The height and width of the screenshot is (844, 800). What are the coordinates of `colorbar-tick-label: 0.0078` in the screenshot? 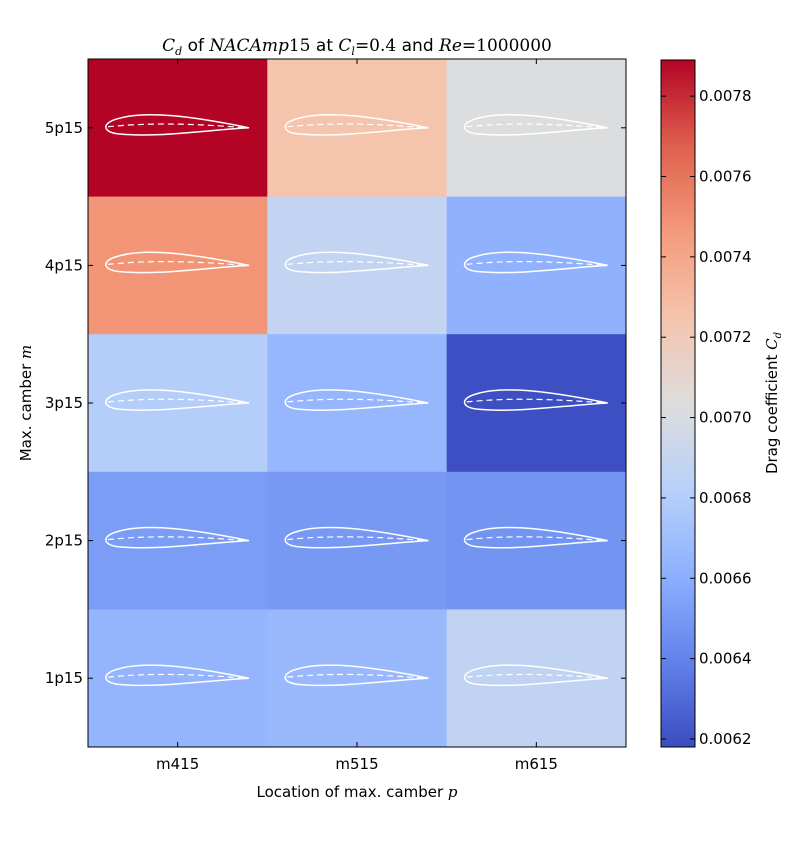 It's located at (725, 96).